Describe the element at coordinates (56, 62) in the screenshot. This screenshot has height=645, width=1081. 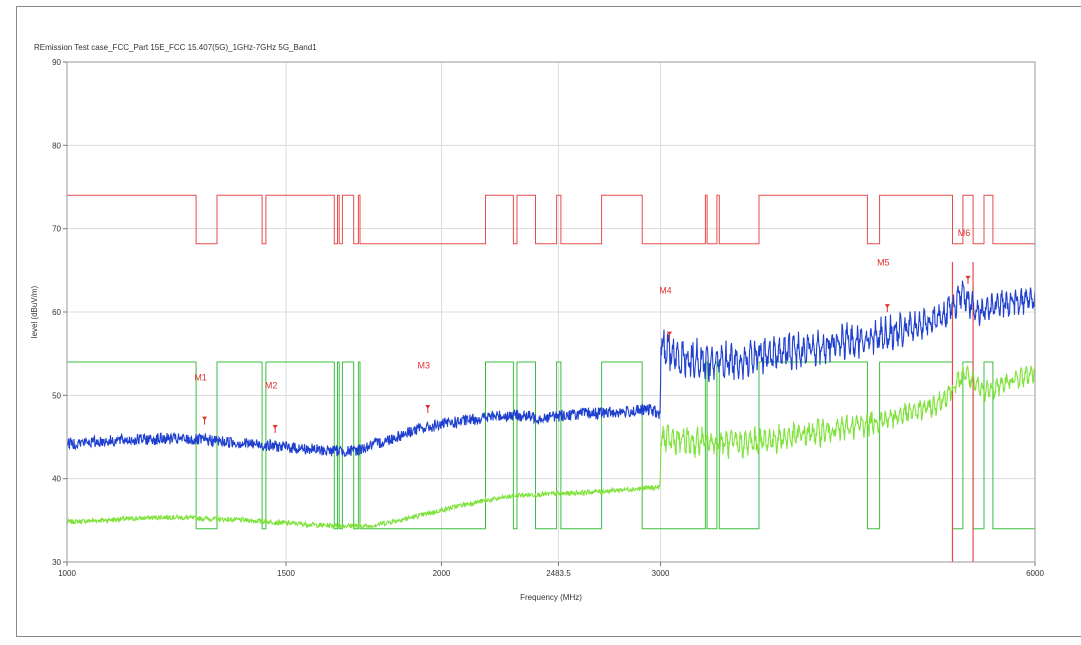
I see `y-tick-label: 90` at that location.